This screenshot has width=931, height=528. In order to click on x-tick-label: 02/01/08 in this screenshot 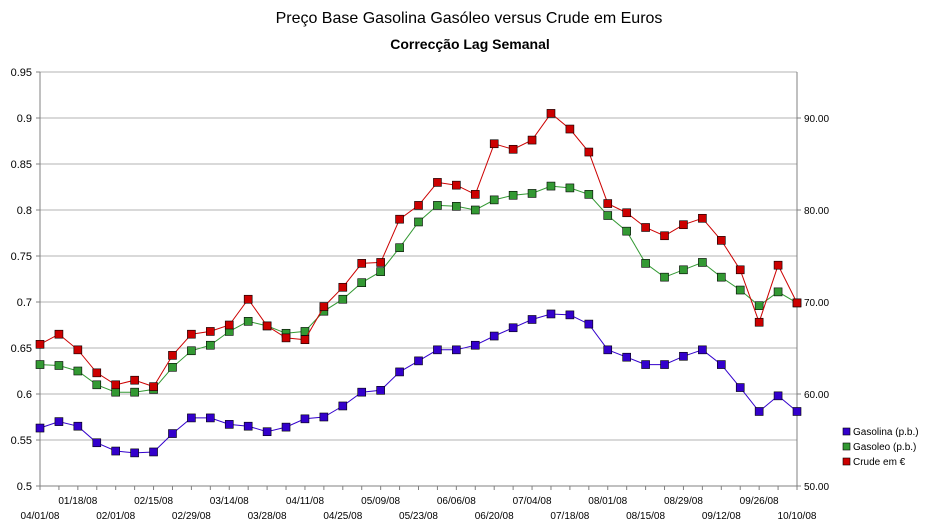, I will do `click(115, 516)`.